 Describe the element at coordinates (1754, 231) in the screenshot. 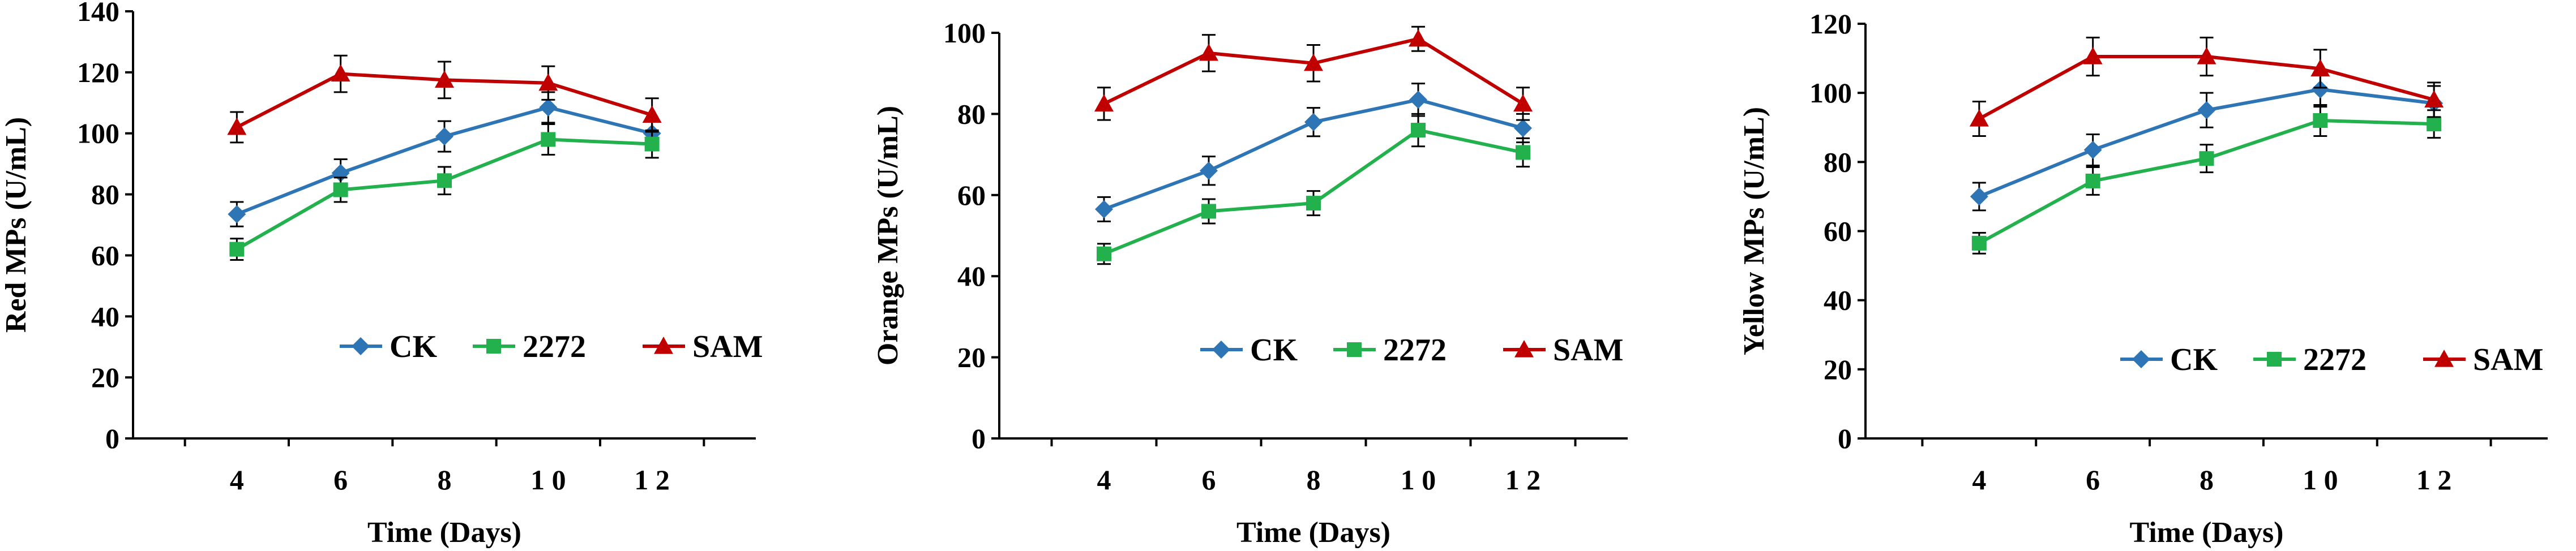

I see `y-axis-title: Yellow MPs (U/mL)` at that location.